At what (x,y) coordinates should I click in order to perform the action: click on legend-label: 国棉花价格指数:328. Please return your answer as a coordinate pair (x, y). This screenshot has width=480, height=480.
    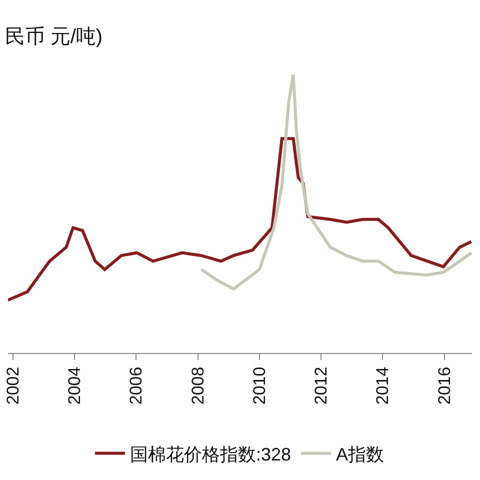
    Looking at the image, I should click on (211, 454).